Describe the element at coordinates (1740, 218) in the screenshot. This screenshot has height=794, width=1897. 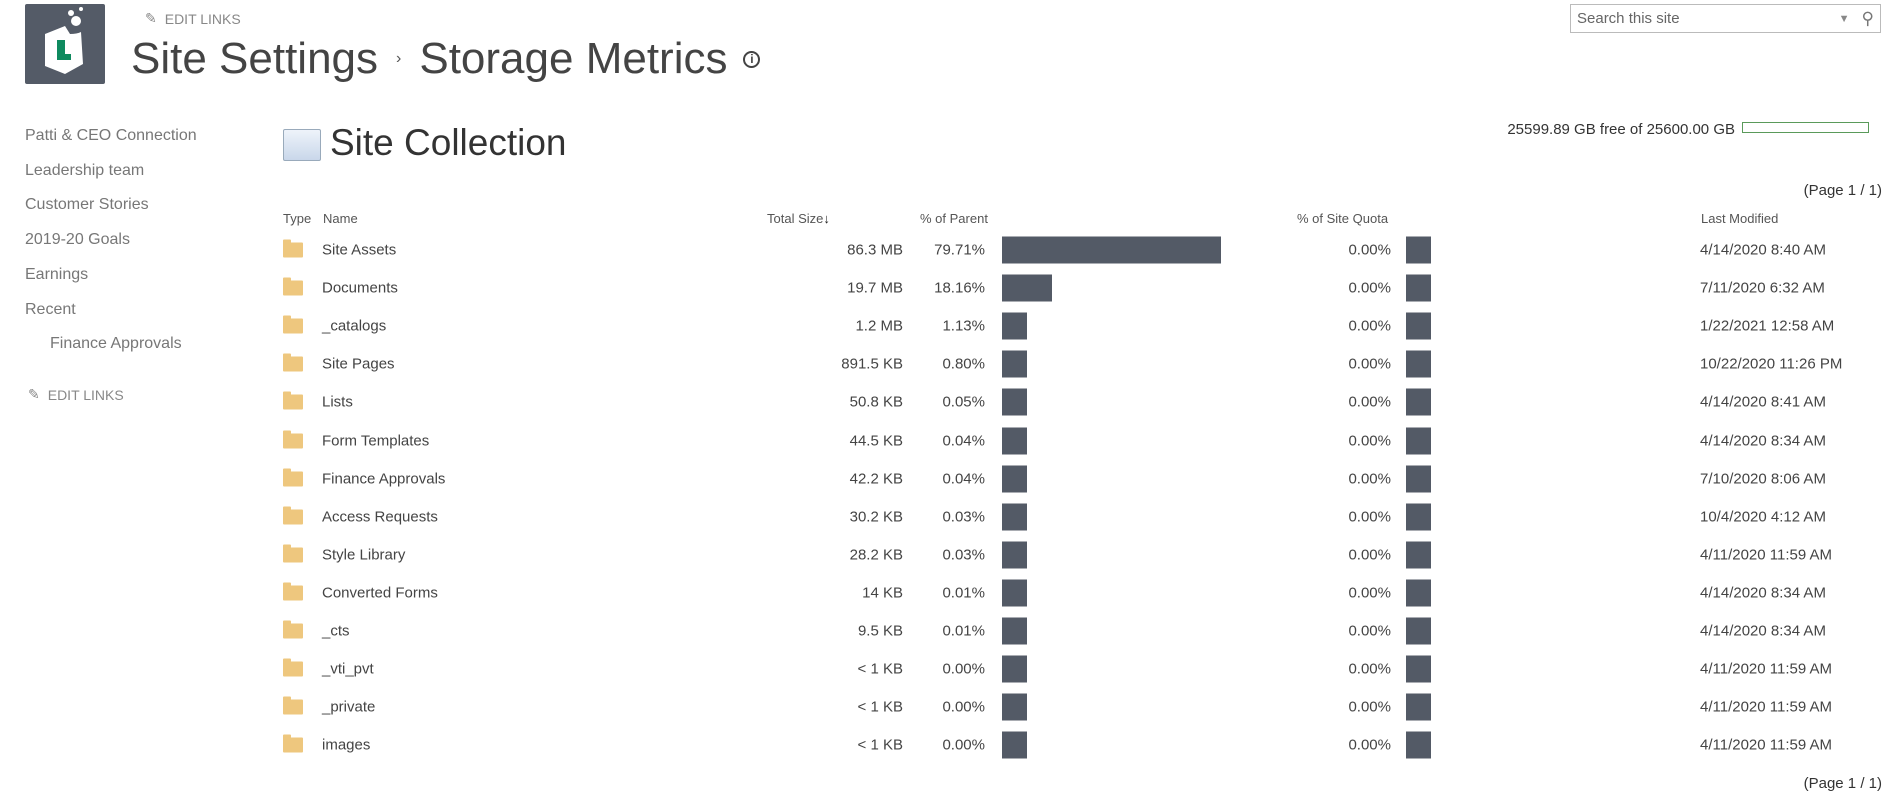
I see `column-last-modified: Last Modified` at that location.